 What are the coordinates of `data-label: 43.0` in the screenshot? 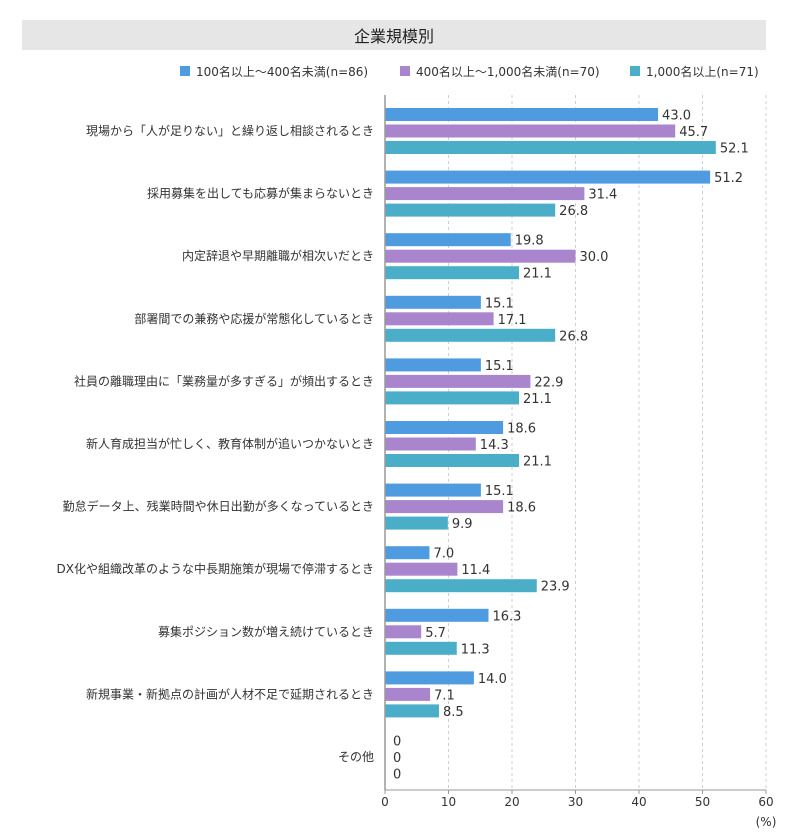 It's located at (676, 116).